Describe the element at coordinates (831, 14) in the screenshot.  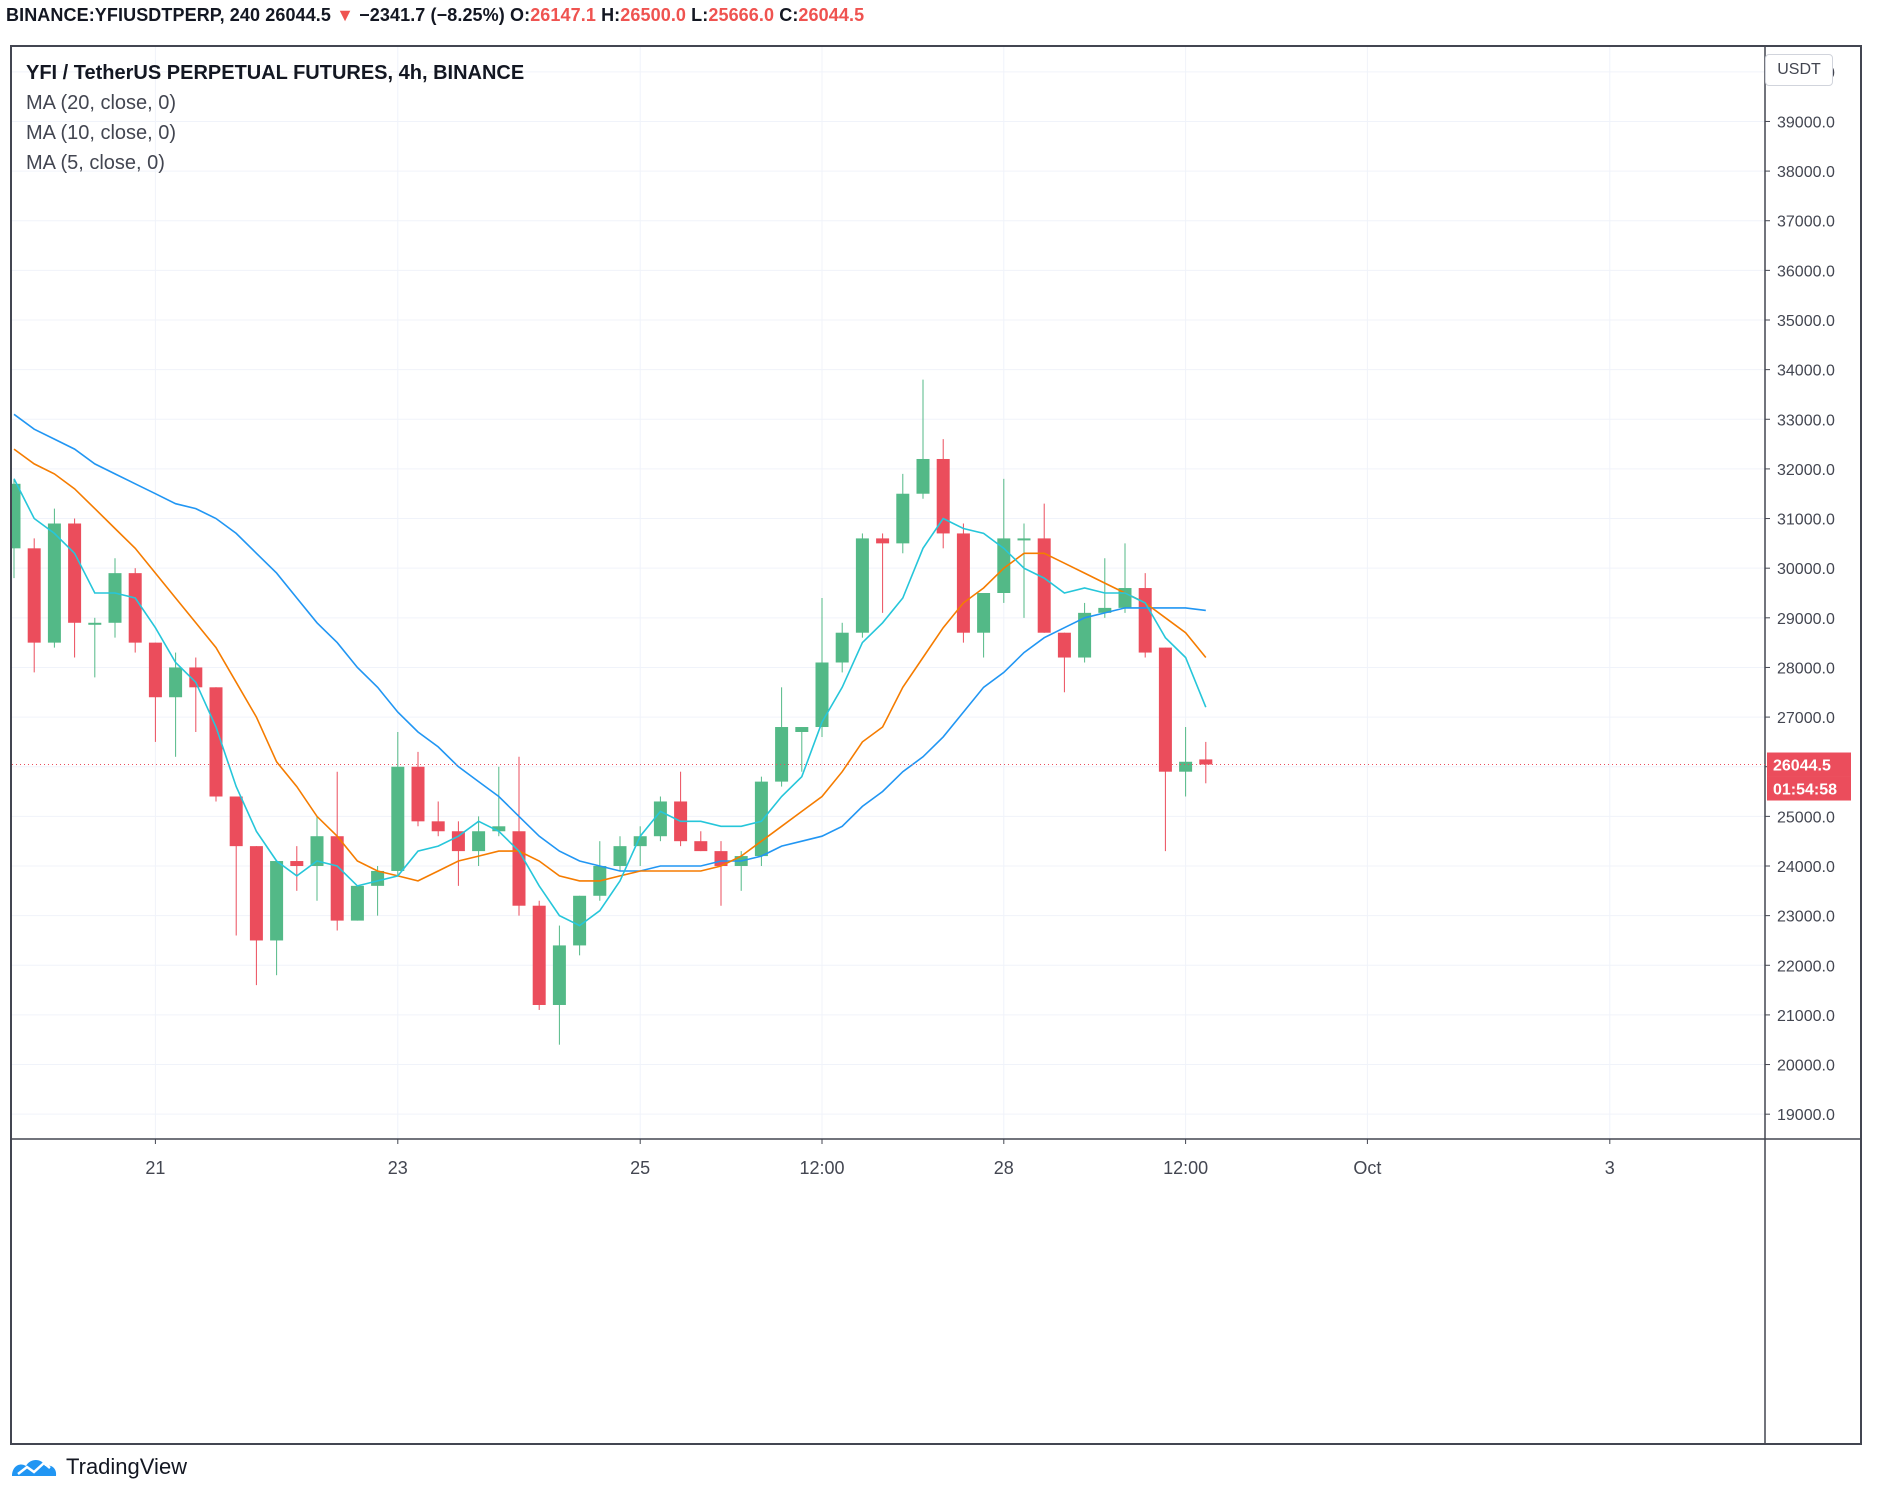
I see `close-value: 26044.5` at that location.